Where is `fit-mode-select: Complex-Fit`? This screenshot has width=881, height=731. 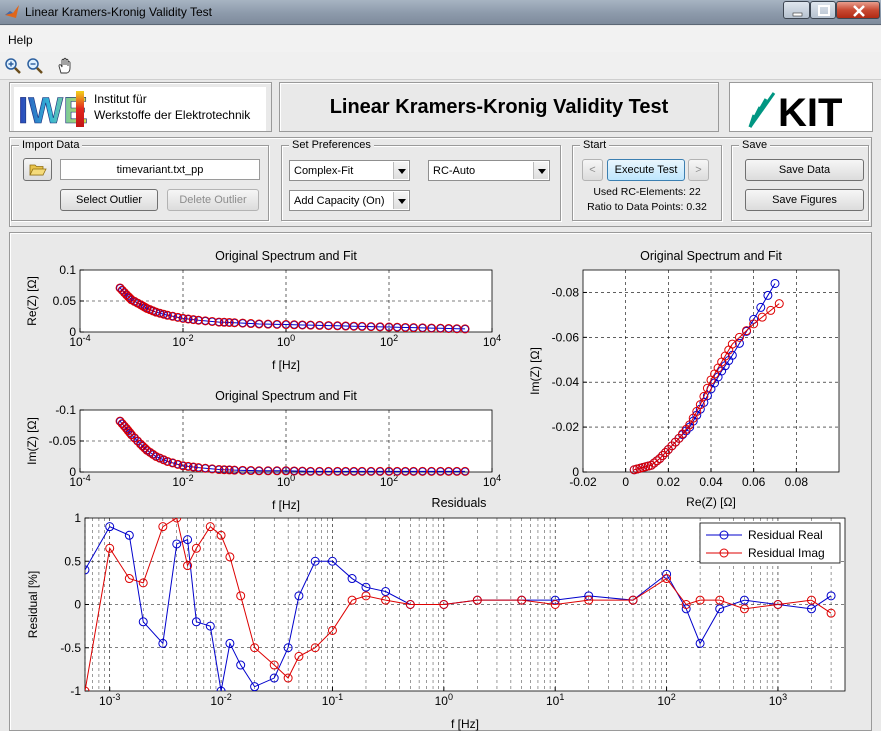 fit-mode-select: Complex-Fit is located at coordinates (349, 170).